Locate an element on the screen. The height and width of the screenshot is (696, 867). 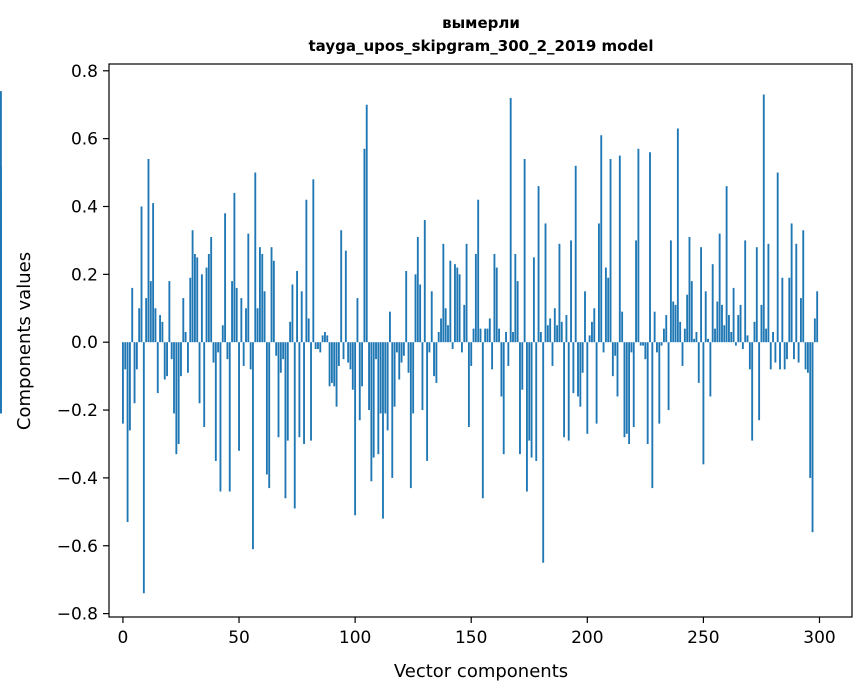
x-tick-label: 0 is located at coordinates (123, 638).